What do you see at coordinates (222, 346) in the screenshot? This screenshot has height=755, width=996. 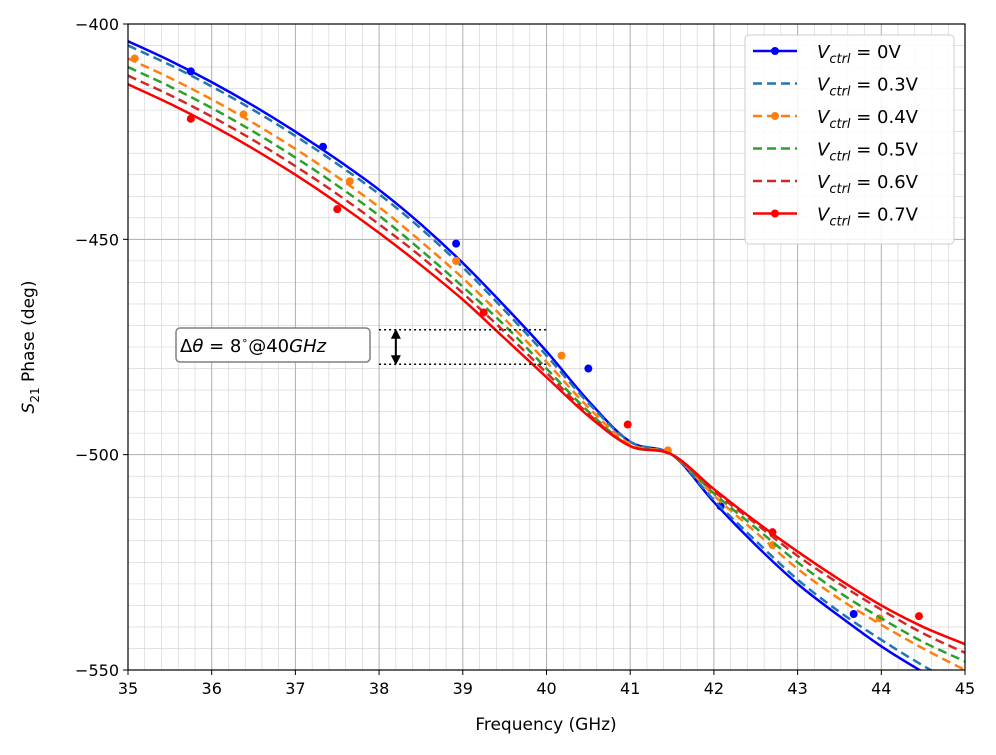 I see `annotation-equals: = 8` at bounding box center [222, 346].